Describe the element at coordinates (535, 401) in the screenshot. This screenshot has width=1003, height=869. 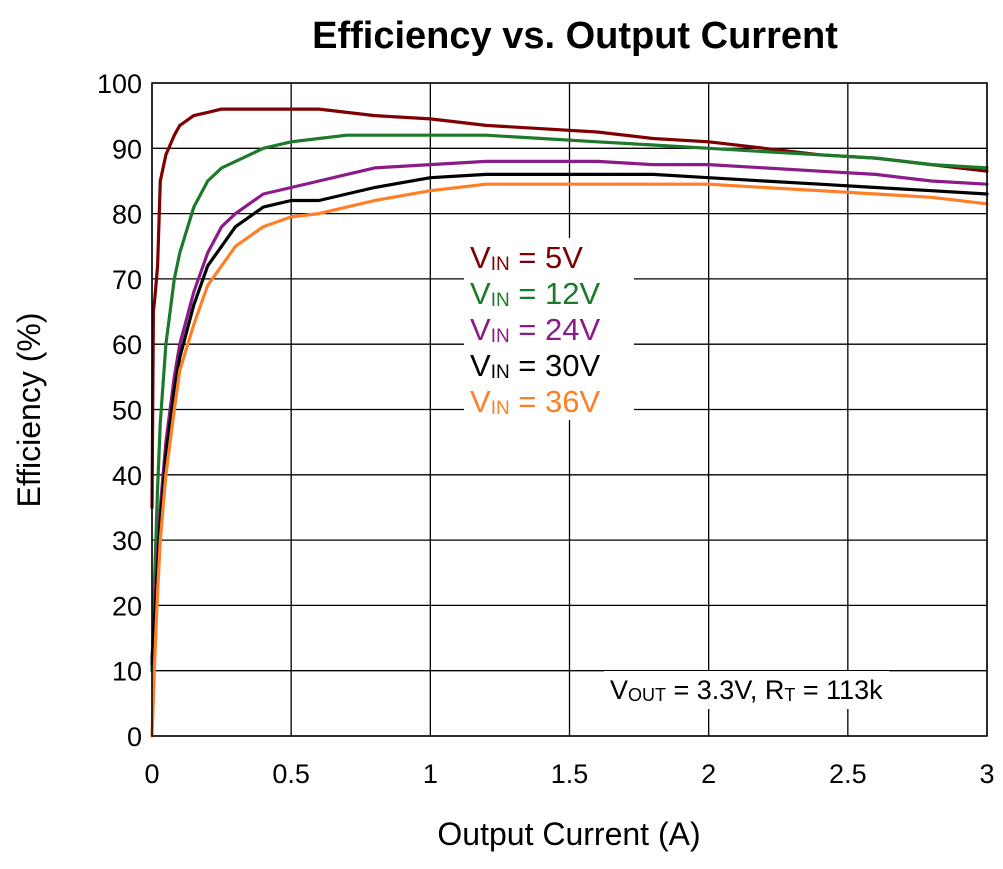
I see `legend-entry-36v: VIN = 36V` at that location.